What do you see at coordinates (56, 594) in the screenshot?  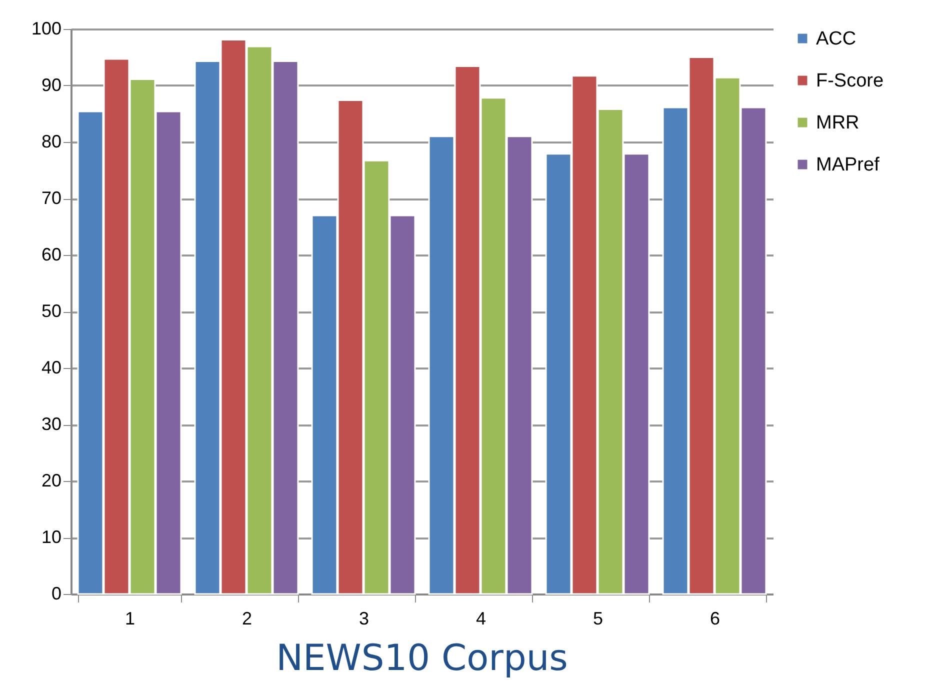 I see `y-tick-label: 0` at bounding box center [56, 594].